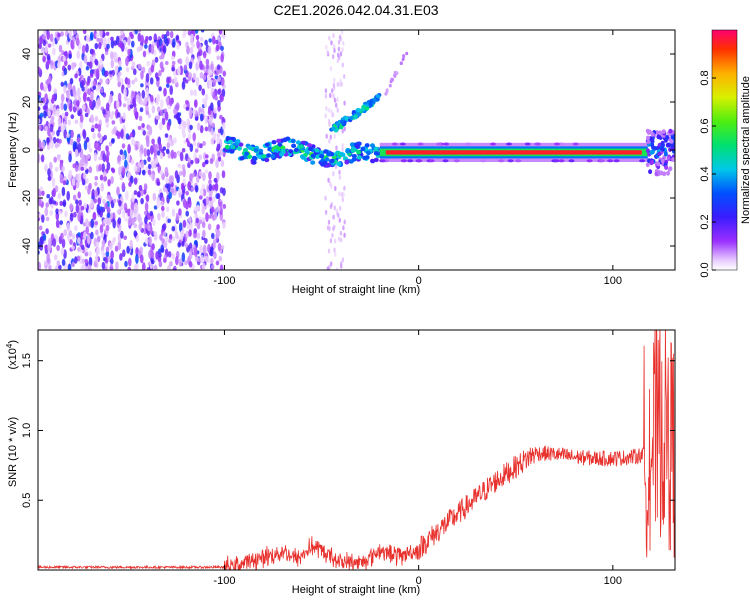 This screenshot has height=600, width=750. What do you see at coordinates (27, 430) in the screenshot?
I see `snr-ytick-label: 1.0` at bounding box center [27, 430].